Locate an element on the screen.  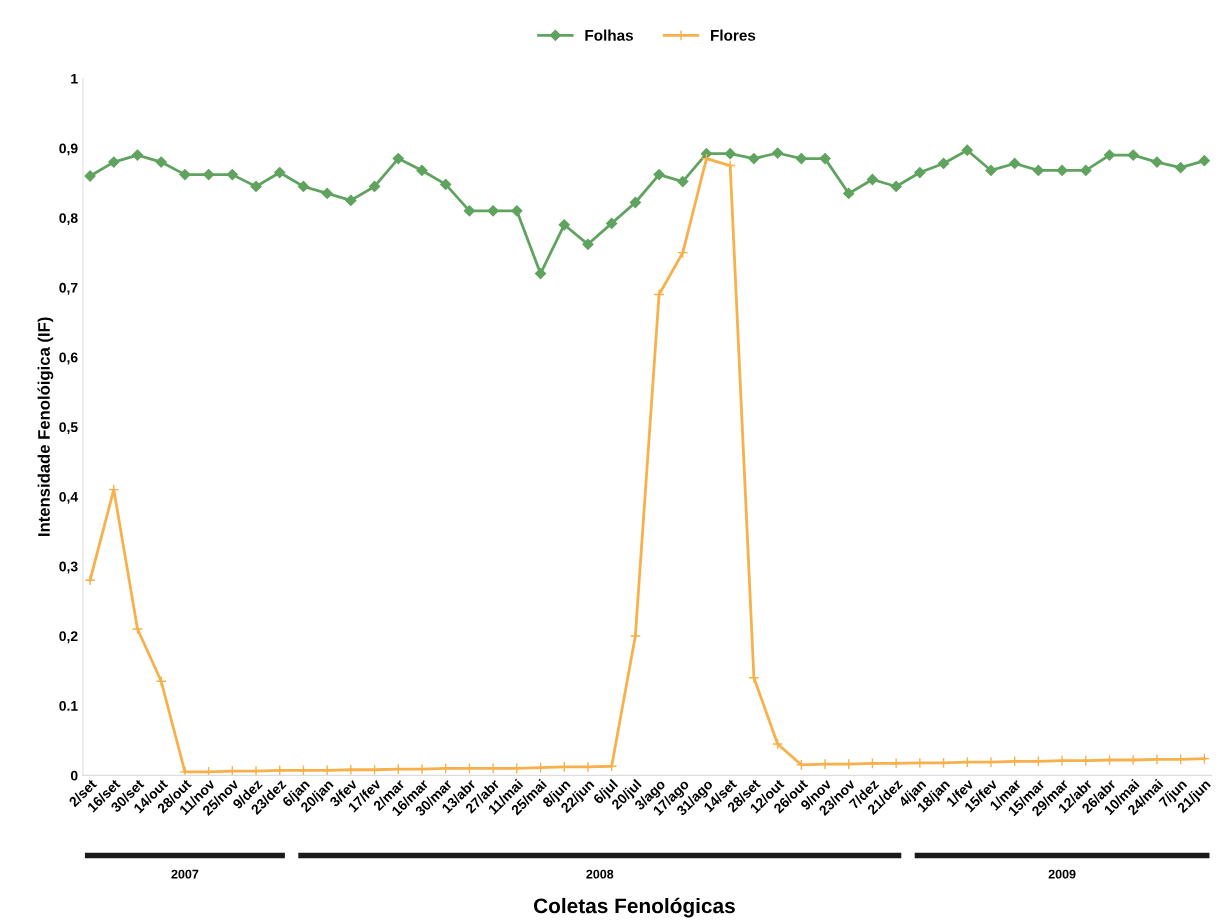
legend-label: Folhas is located at coordinates (609, 35).